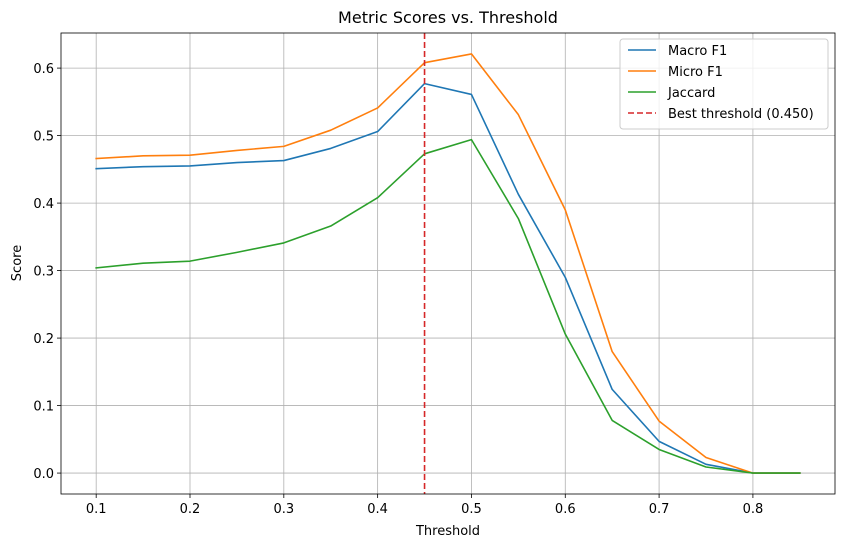 The height and width of the screenshot is (551, 846). What do you see at coordinates (691, 93) in the screenshot?
I see `legend-label: Jaccard` at bounding box center [691, 93].